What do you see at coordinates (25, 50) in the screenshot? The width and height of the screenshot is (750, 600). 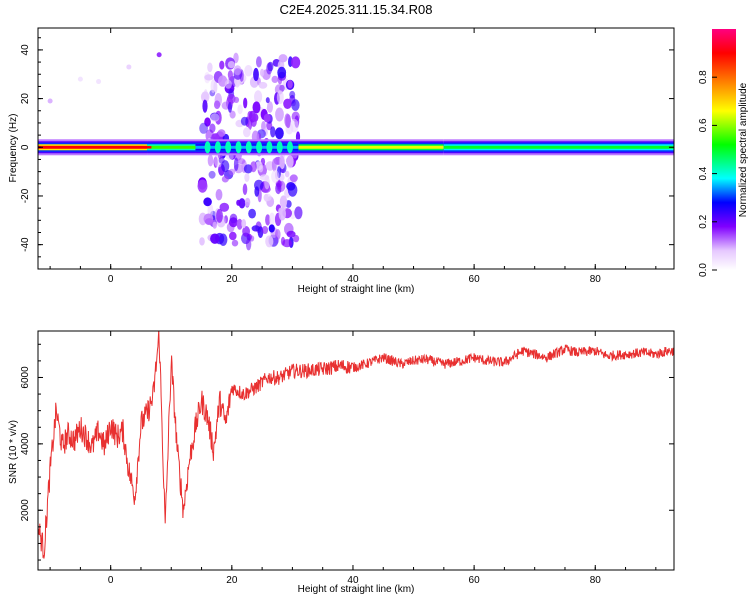 I see `spectrogram-y-tick-label: 40` at bounding box center [25, 50].